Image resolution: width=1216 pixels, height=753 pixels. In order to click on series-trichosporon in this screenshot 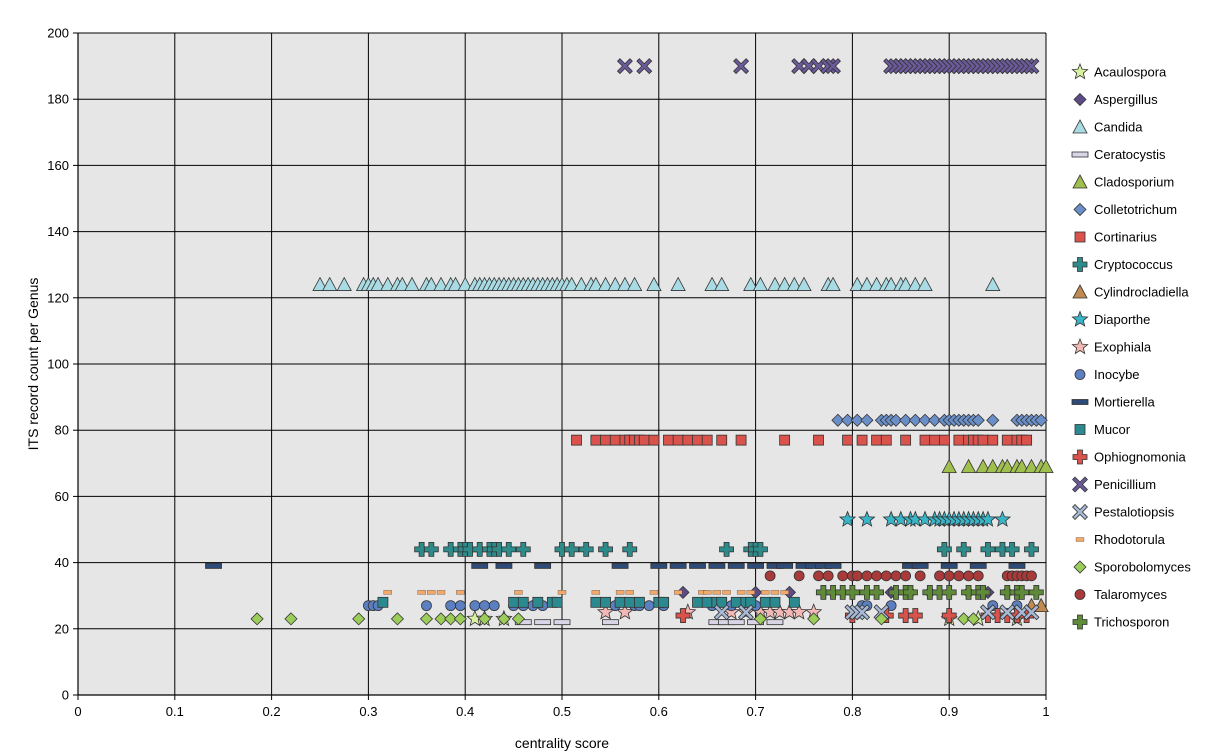, I will do `click(929, 592)`.